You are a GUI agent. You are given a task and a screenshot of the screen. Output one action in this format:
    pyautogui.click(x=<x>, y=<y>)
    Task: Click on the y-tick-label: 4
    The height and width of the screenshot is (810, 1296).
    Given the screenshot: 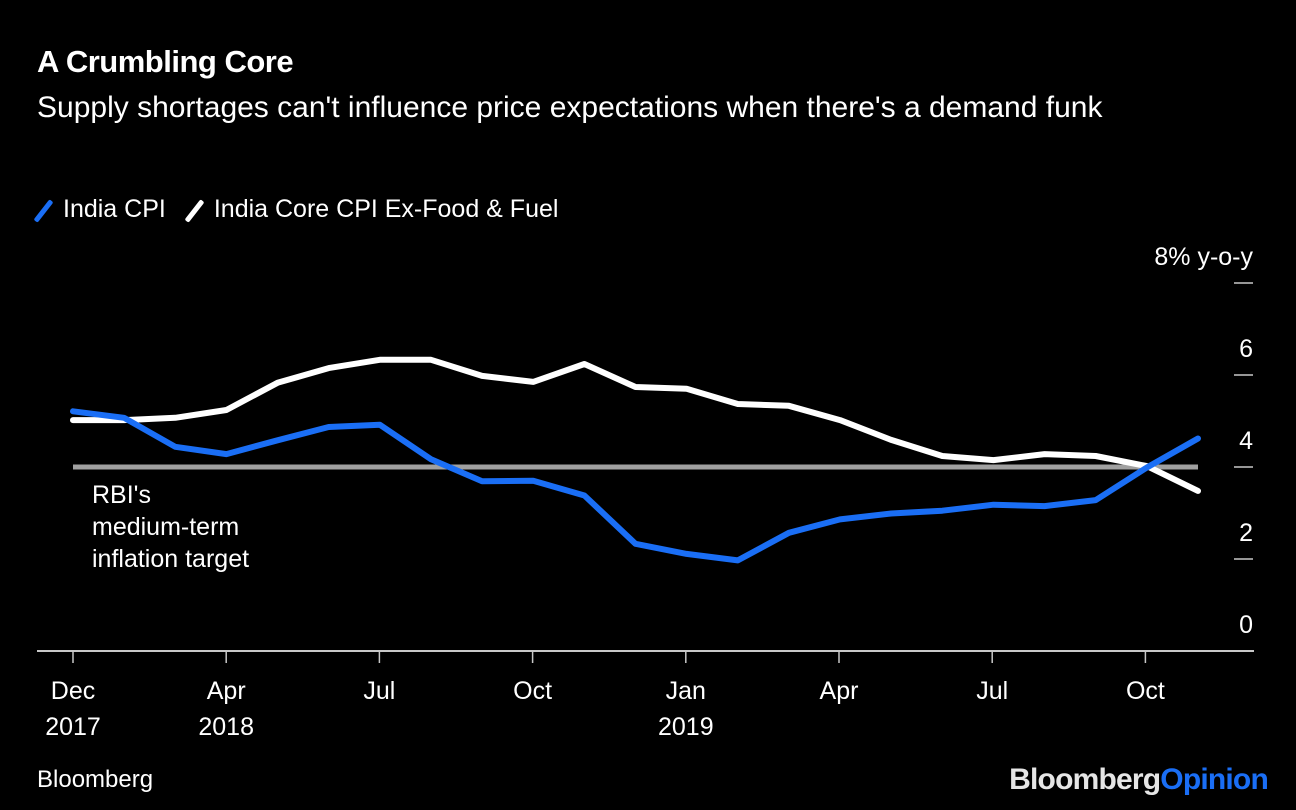 What is the action you would take?
    pyautogui.click(x=1246, y=441)
    